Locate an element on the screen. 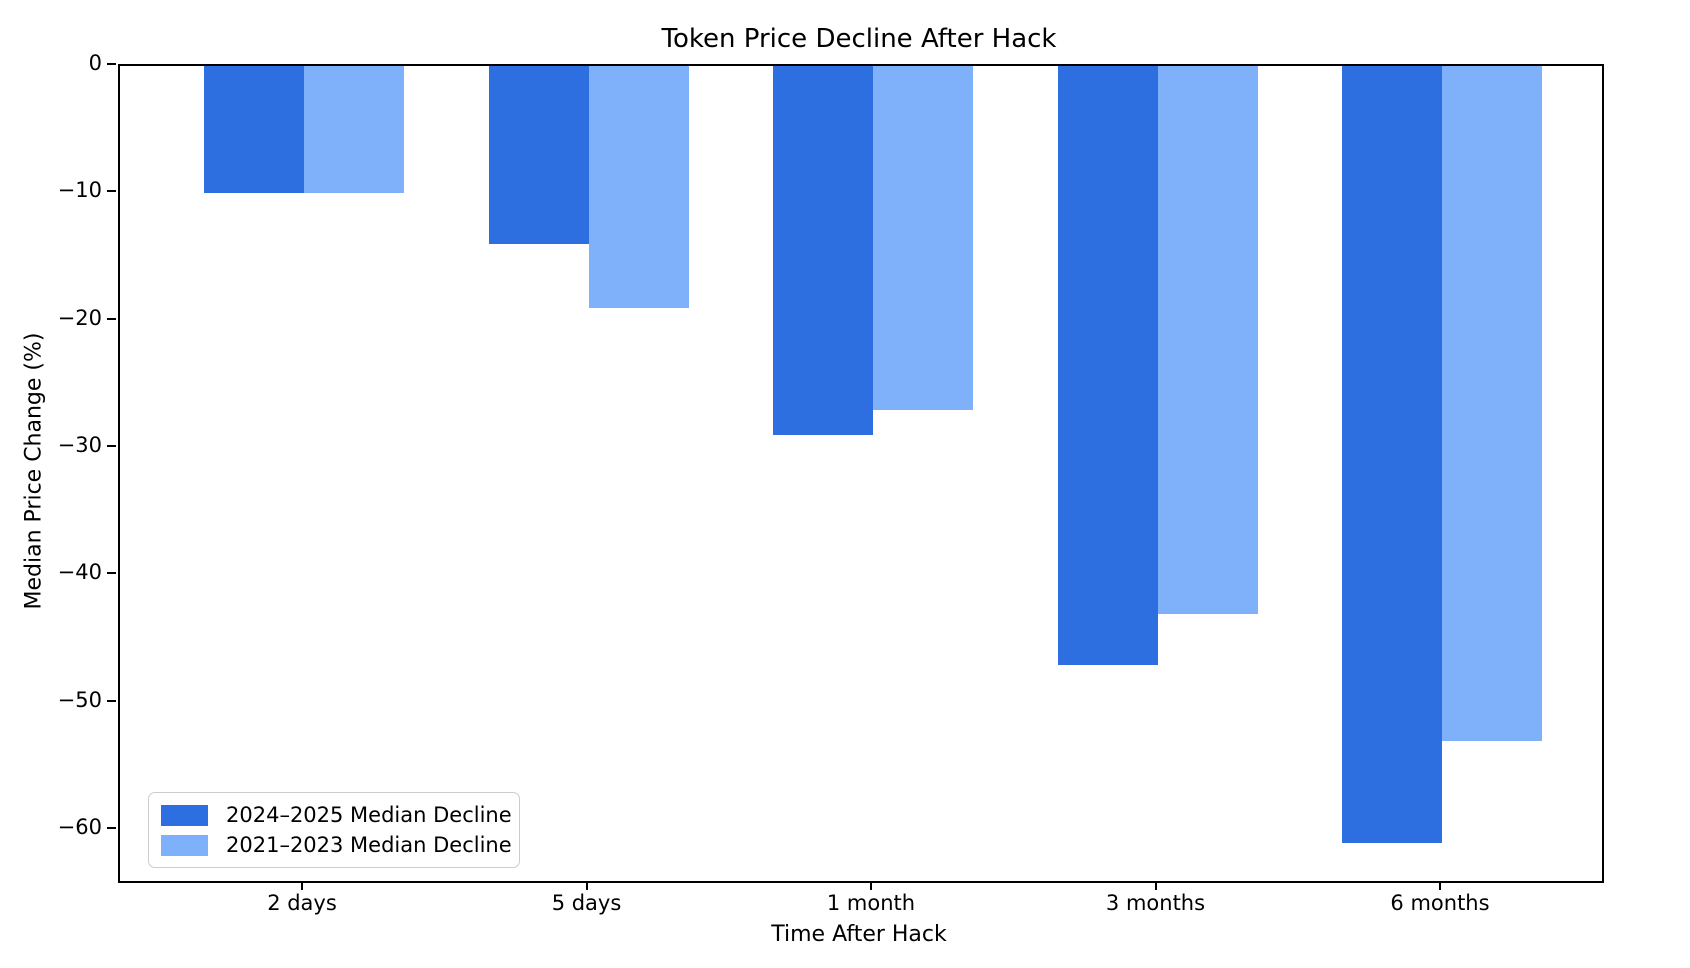 This screenshot has width=1690, height=968. x-tick-label: 6 months is located at coordinates (1440, 903).